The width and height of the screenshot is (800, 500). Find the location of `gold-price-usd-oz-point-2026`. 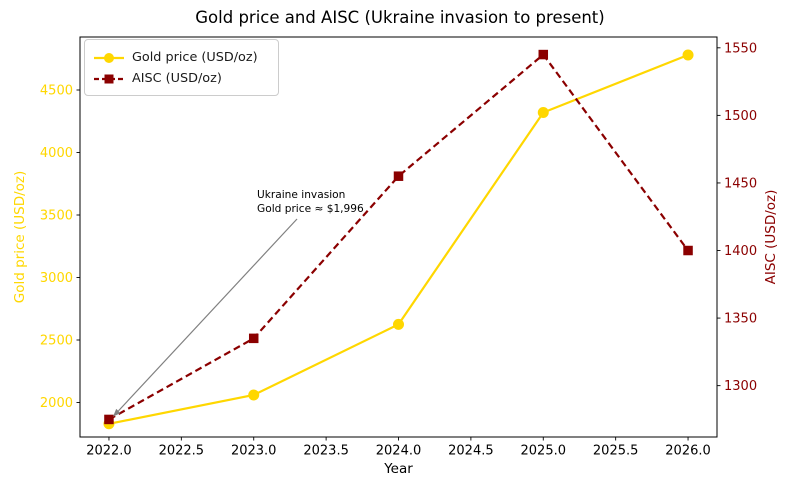

gold-price-usd-oz-point-2026 is located at coordinates (688, 55).